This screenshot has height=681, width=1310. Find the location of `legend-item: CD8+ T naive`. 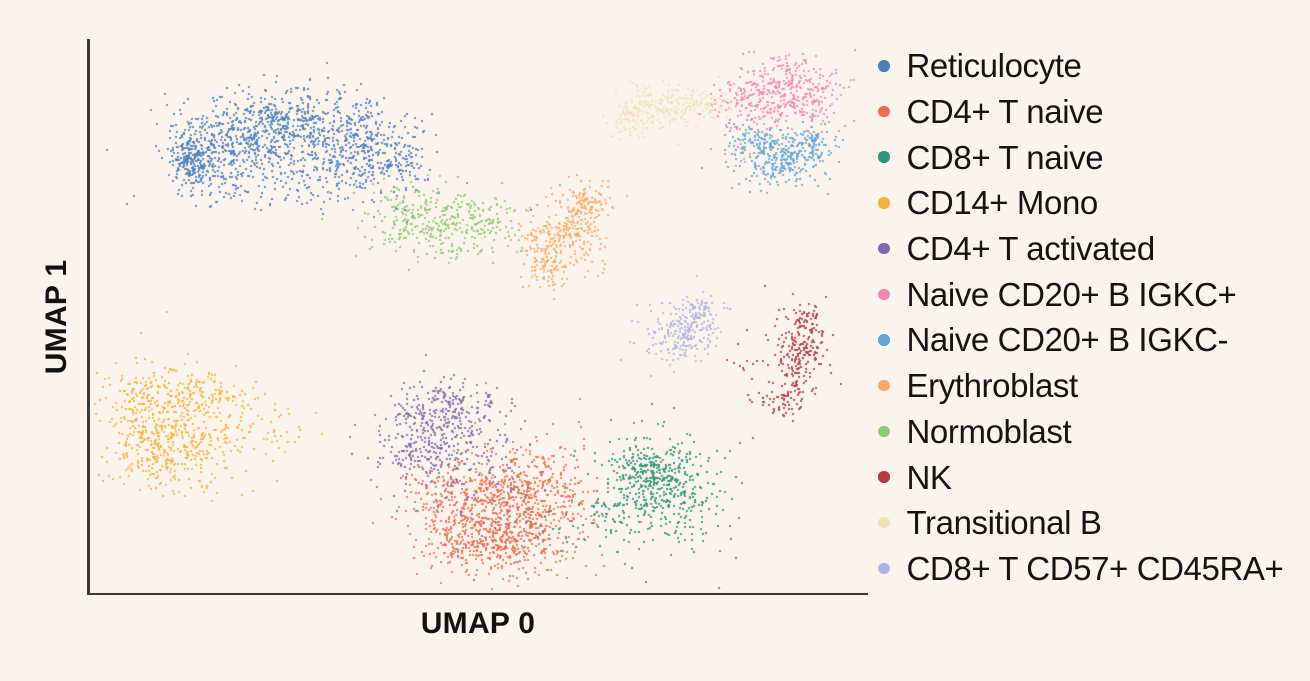

legend-item: CD8+ T naive is located at coordinates (1074, 157).